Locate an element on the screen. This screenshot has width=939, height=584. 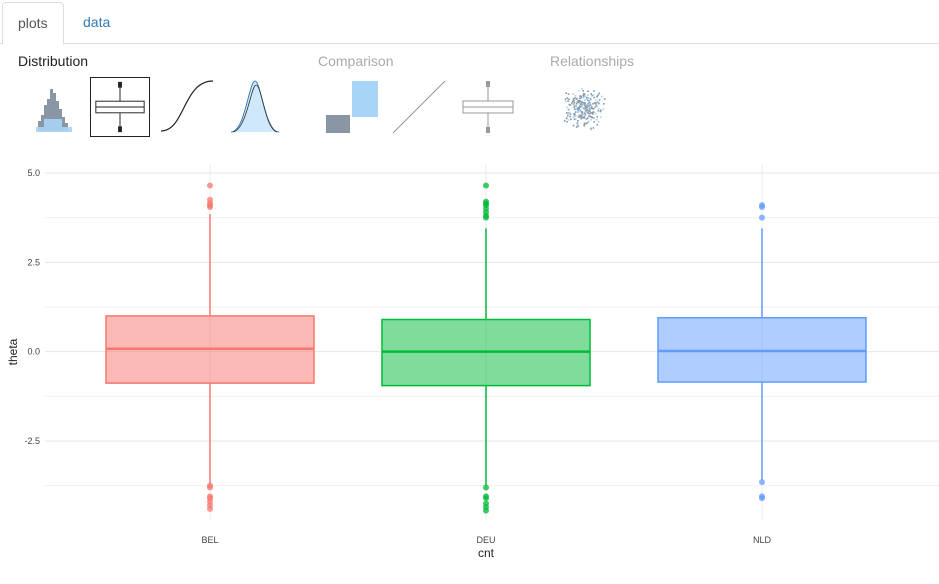
boxplot-comparison-thumb-icon is located at coordinates (488, 107).